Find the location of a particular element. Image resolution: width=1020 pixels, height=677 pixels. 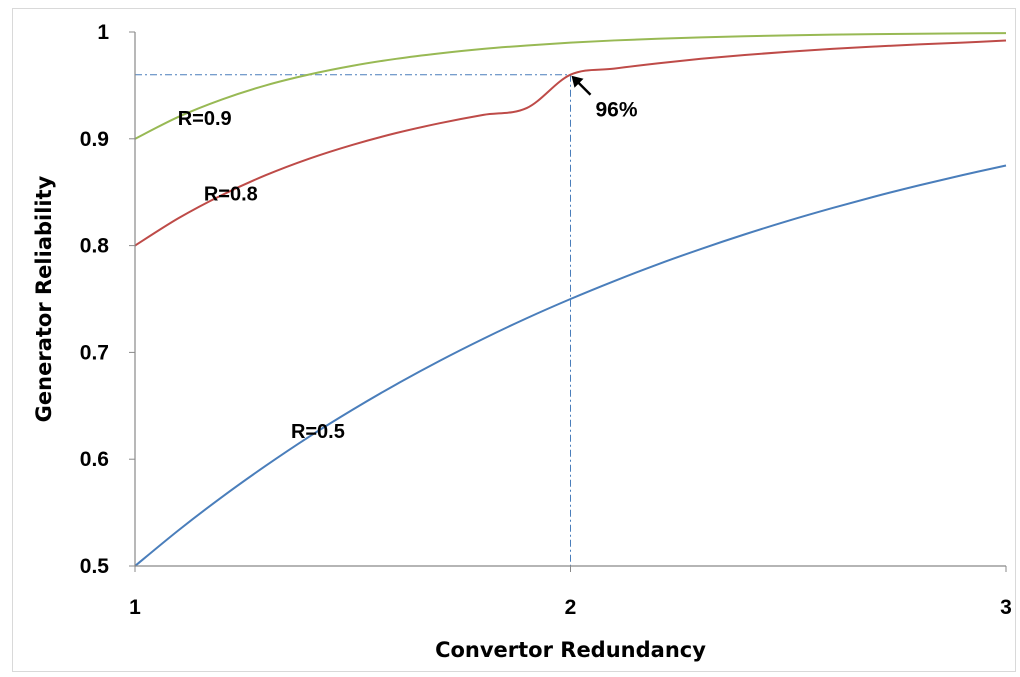

annotation-96-percent: 96% is located at coordinates (604, 98).